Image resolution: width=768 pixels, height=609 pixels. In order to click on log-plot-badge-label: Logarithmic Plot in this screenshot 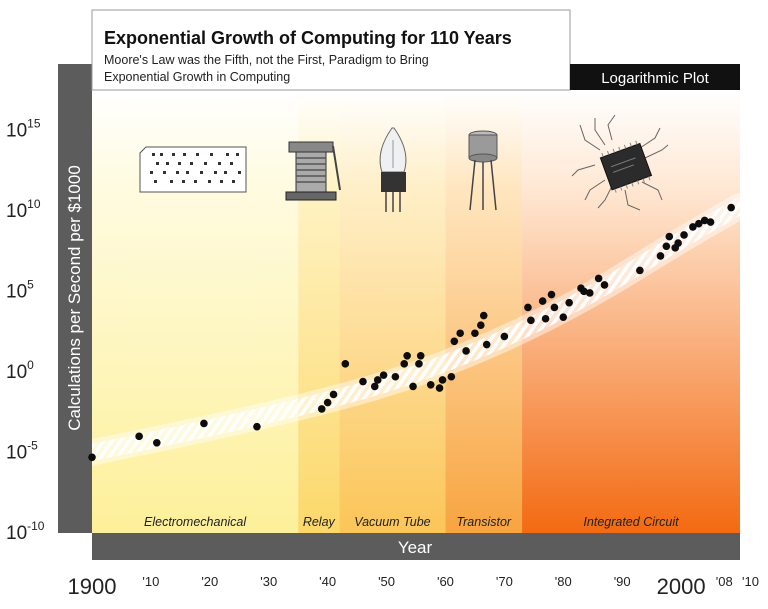, I will do `click(655, 78)`.